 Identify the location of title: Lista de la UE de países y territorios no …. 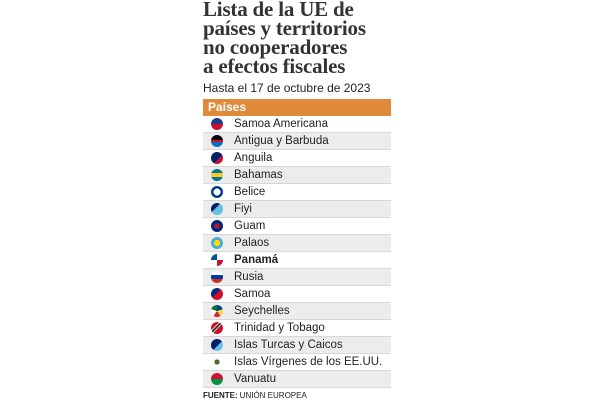
(297, 39).